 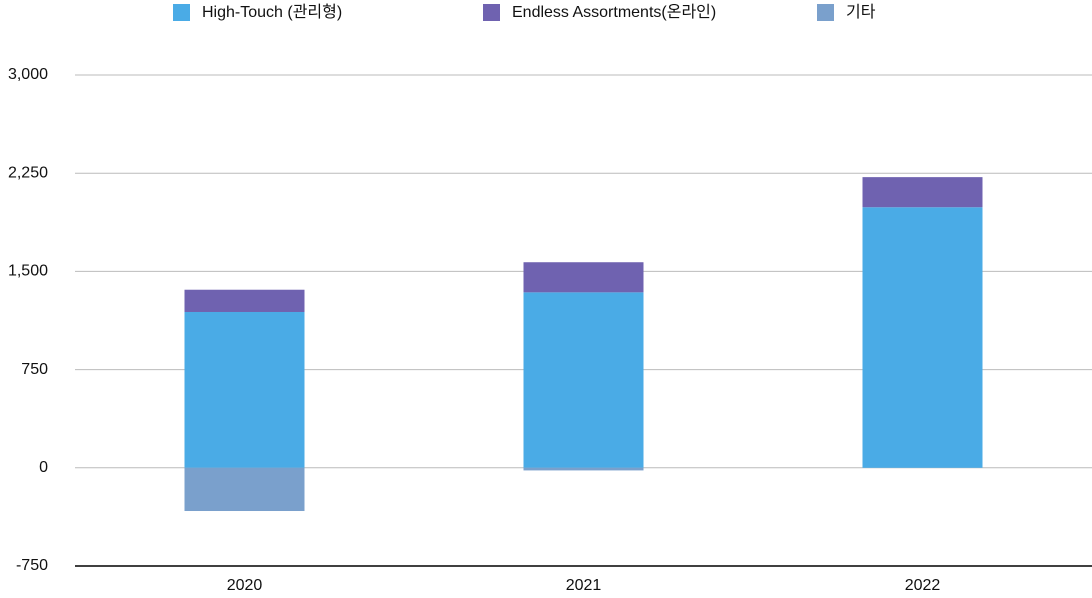 I want to click on y-tick-label: 0, so click(x=43, y=467).